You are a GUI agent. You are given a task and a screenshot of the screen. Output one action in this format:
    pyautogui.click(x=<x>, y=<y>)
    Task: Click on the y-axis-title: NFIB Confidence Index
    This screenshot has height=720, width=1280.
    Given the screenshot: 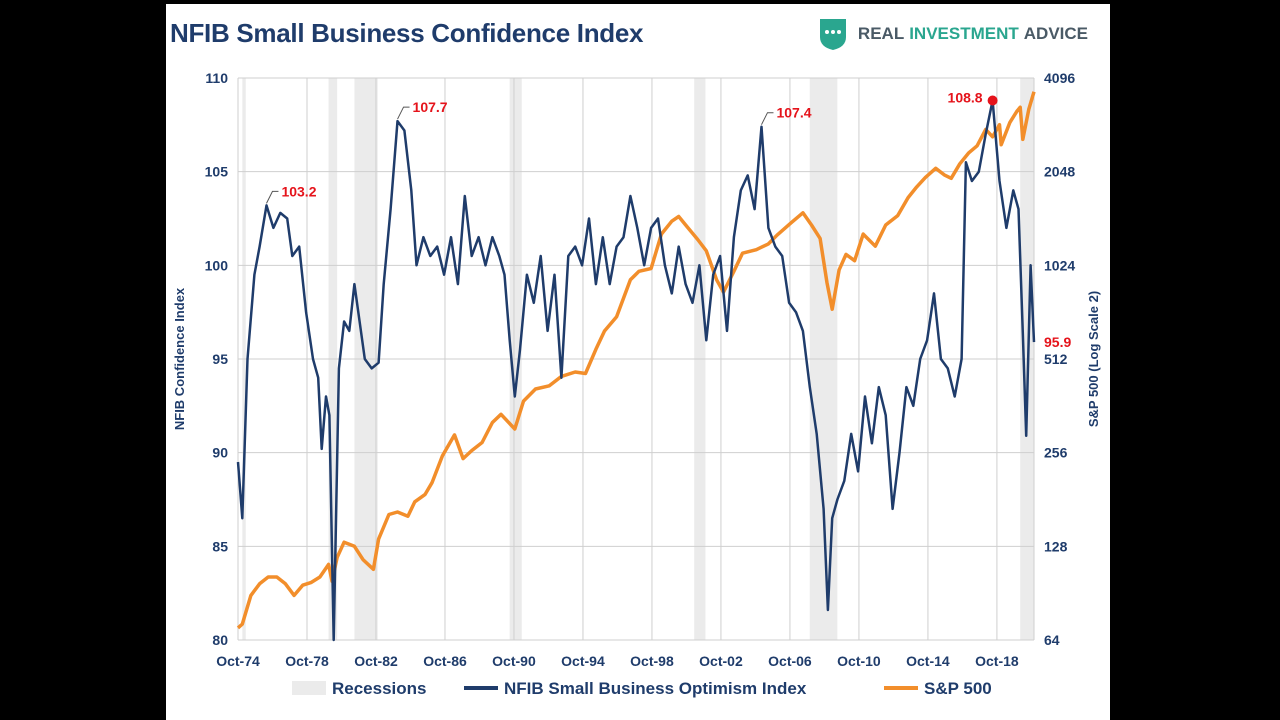 What is the action you would take?
    pyautogui.click(x=179, y=358)
    